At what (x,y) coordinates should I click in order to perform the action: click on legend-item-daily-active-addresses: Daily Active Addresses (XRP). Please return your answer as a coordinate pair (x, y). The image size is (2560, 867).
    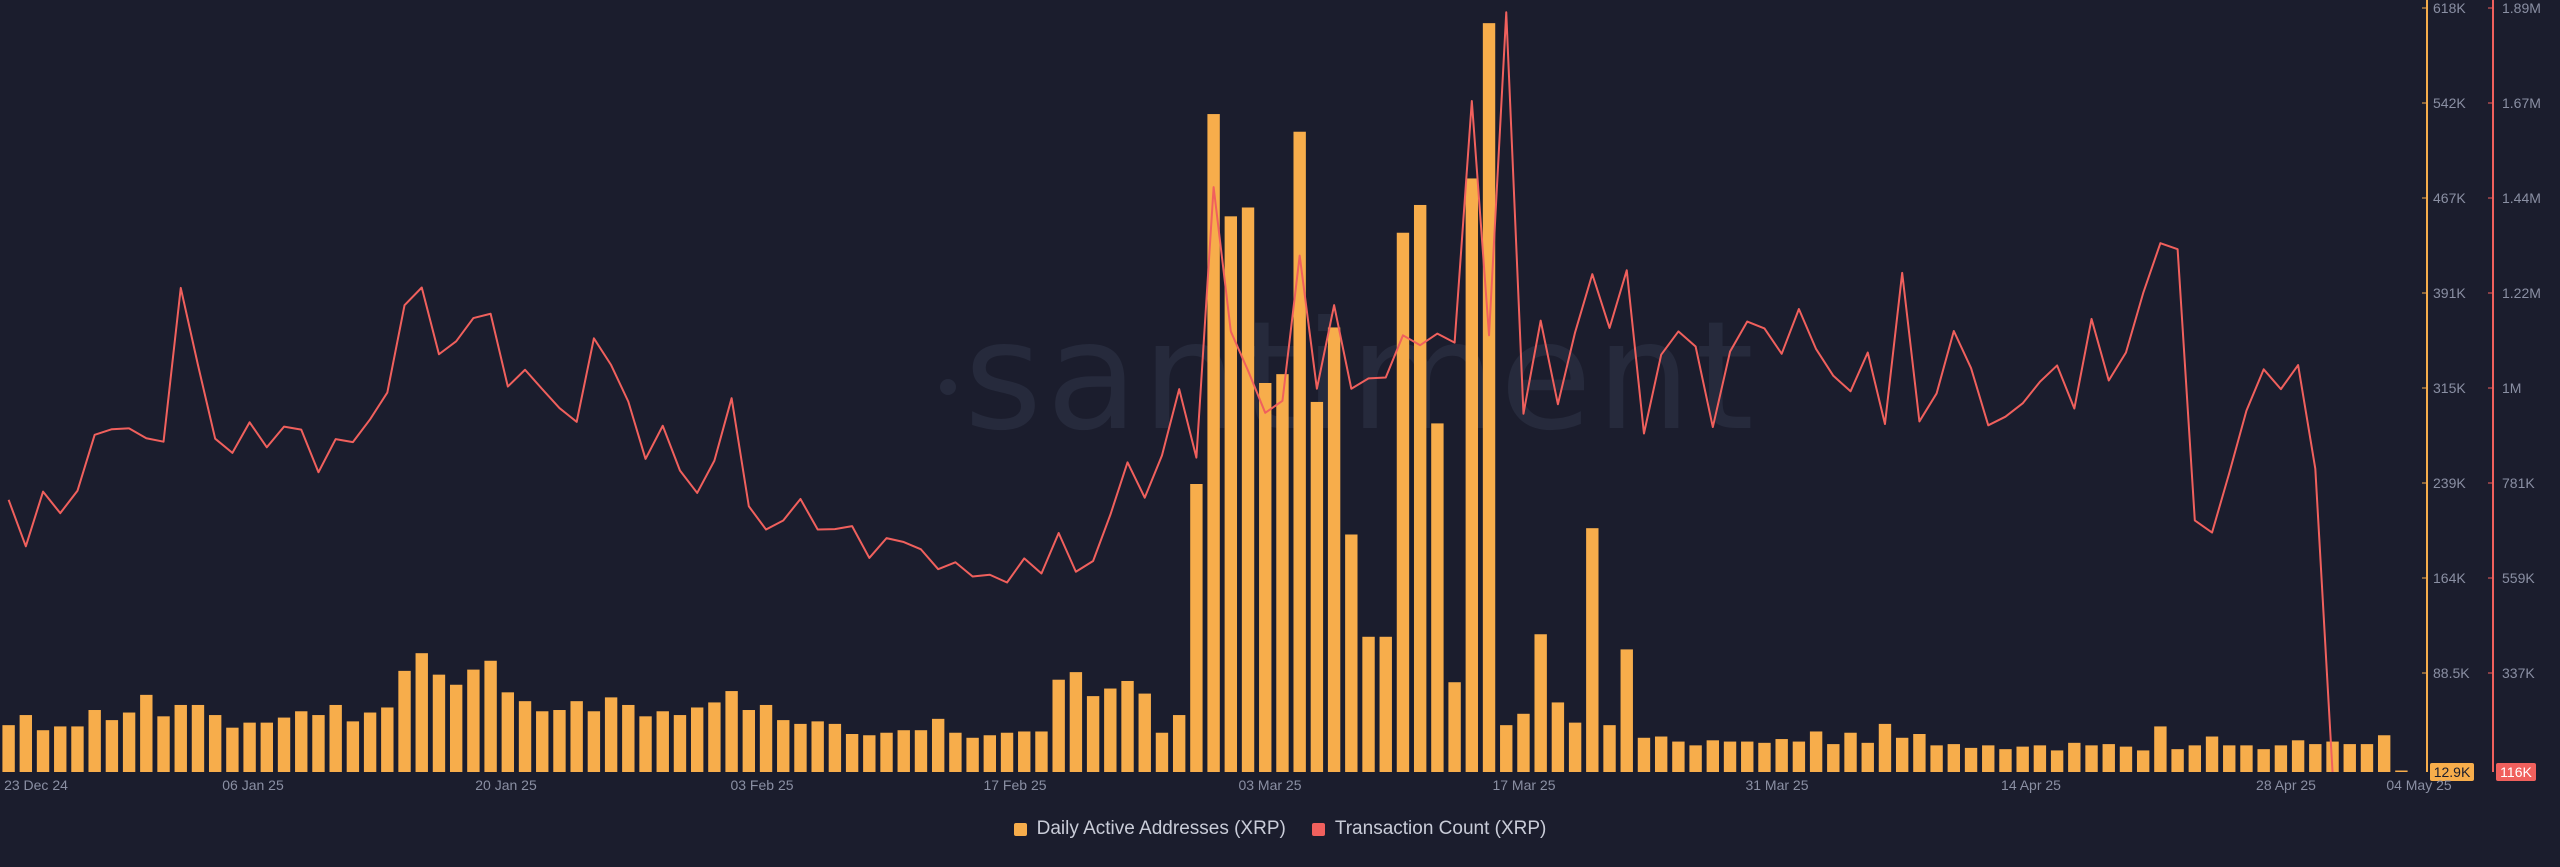
    Looking at the image, I should click on (1149, 829).